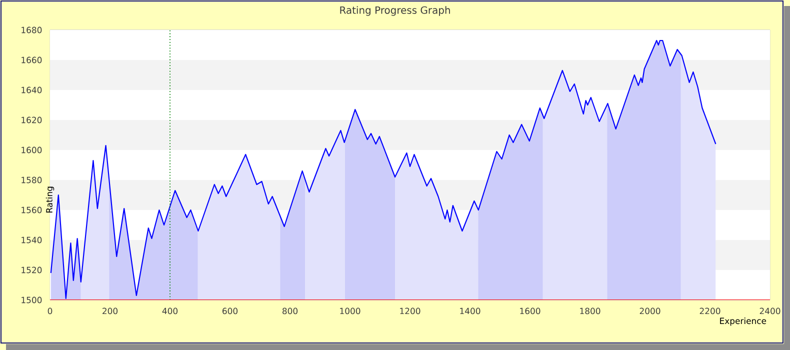  Describe the element at coordinates (32, 300) in the screenshot. I see `y-tick-label: 1500` at that location.